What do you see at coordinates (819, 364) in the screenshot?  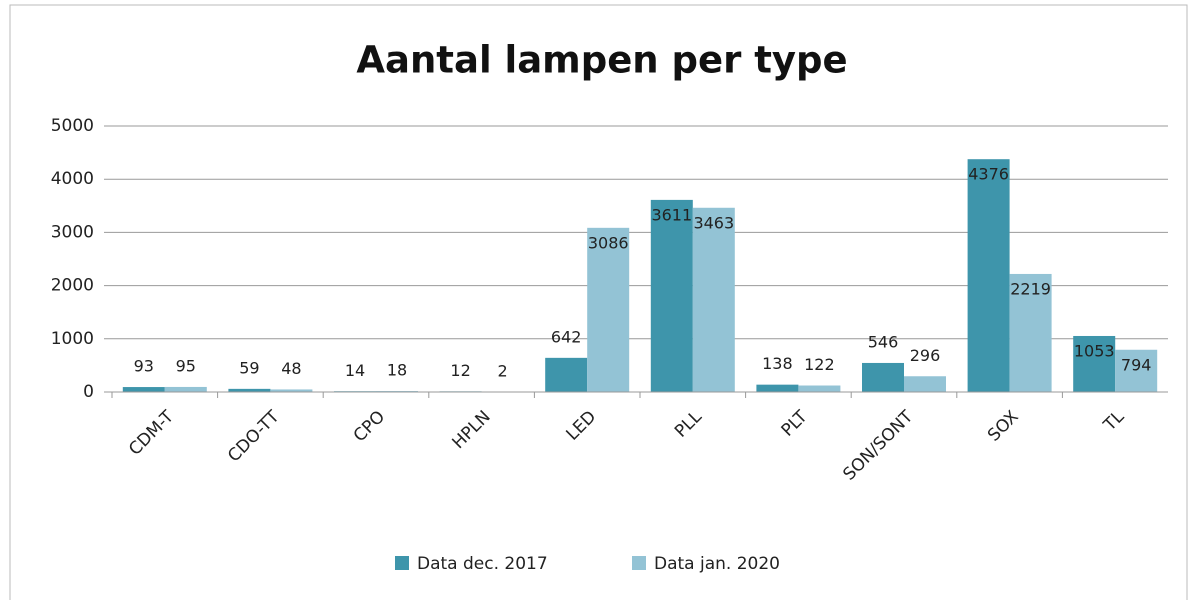 I see `data-label: 122` at bounding box center [819, 364].